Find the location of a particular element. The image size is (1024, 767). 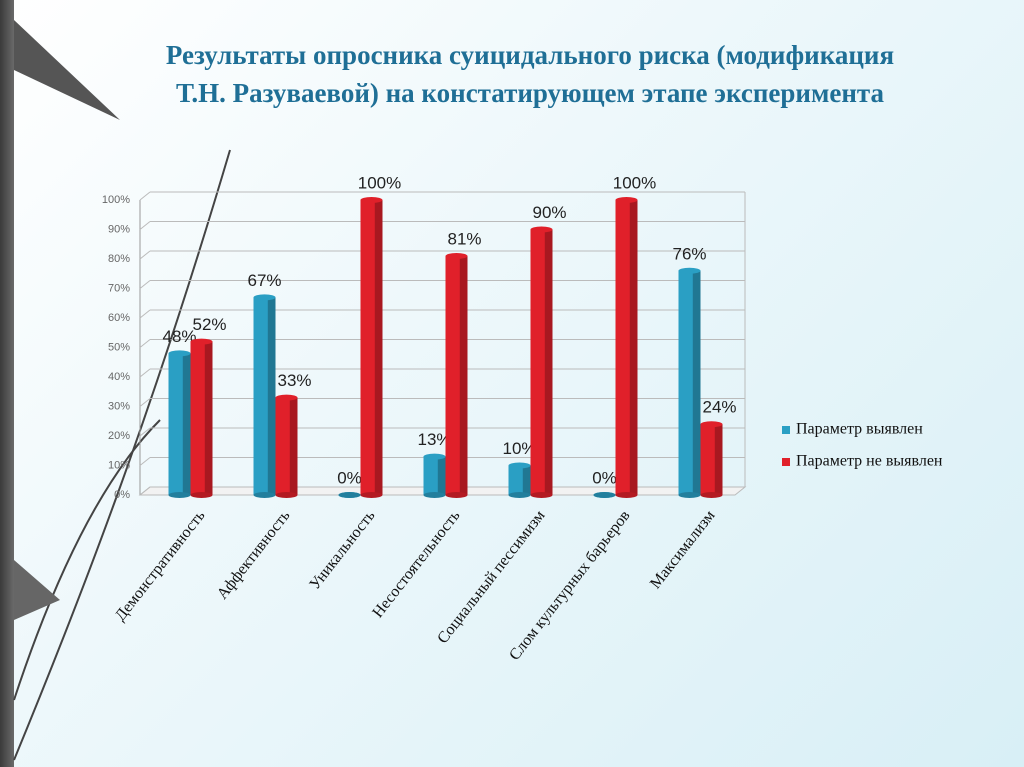

y-tick-label: 80% is located at coordinates (119, 259).